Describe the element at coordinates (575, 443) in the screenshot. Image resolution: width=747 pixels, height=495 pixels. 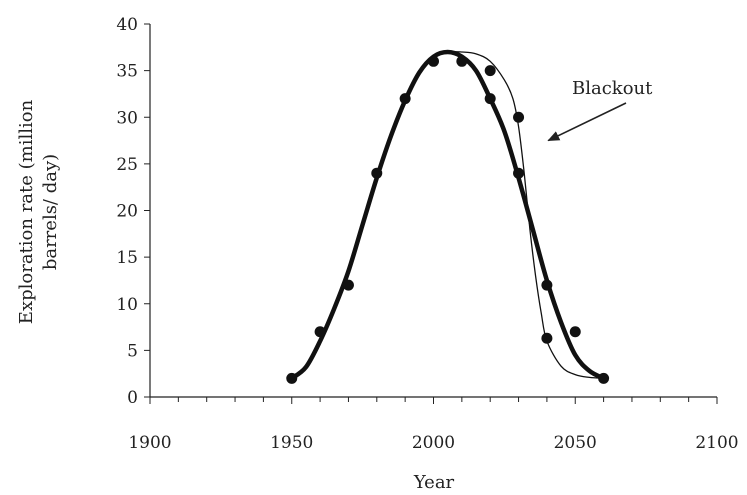
I see `x-tick-label: 2050` at that location.